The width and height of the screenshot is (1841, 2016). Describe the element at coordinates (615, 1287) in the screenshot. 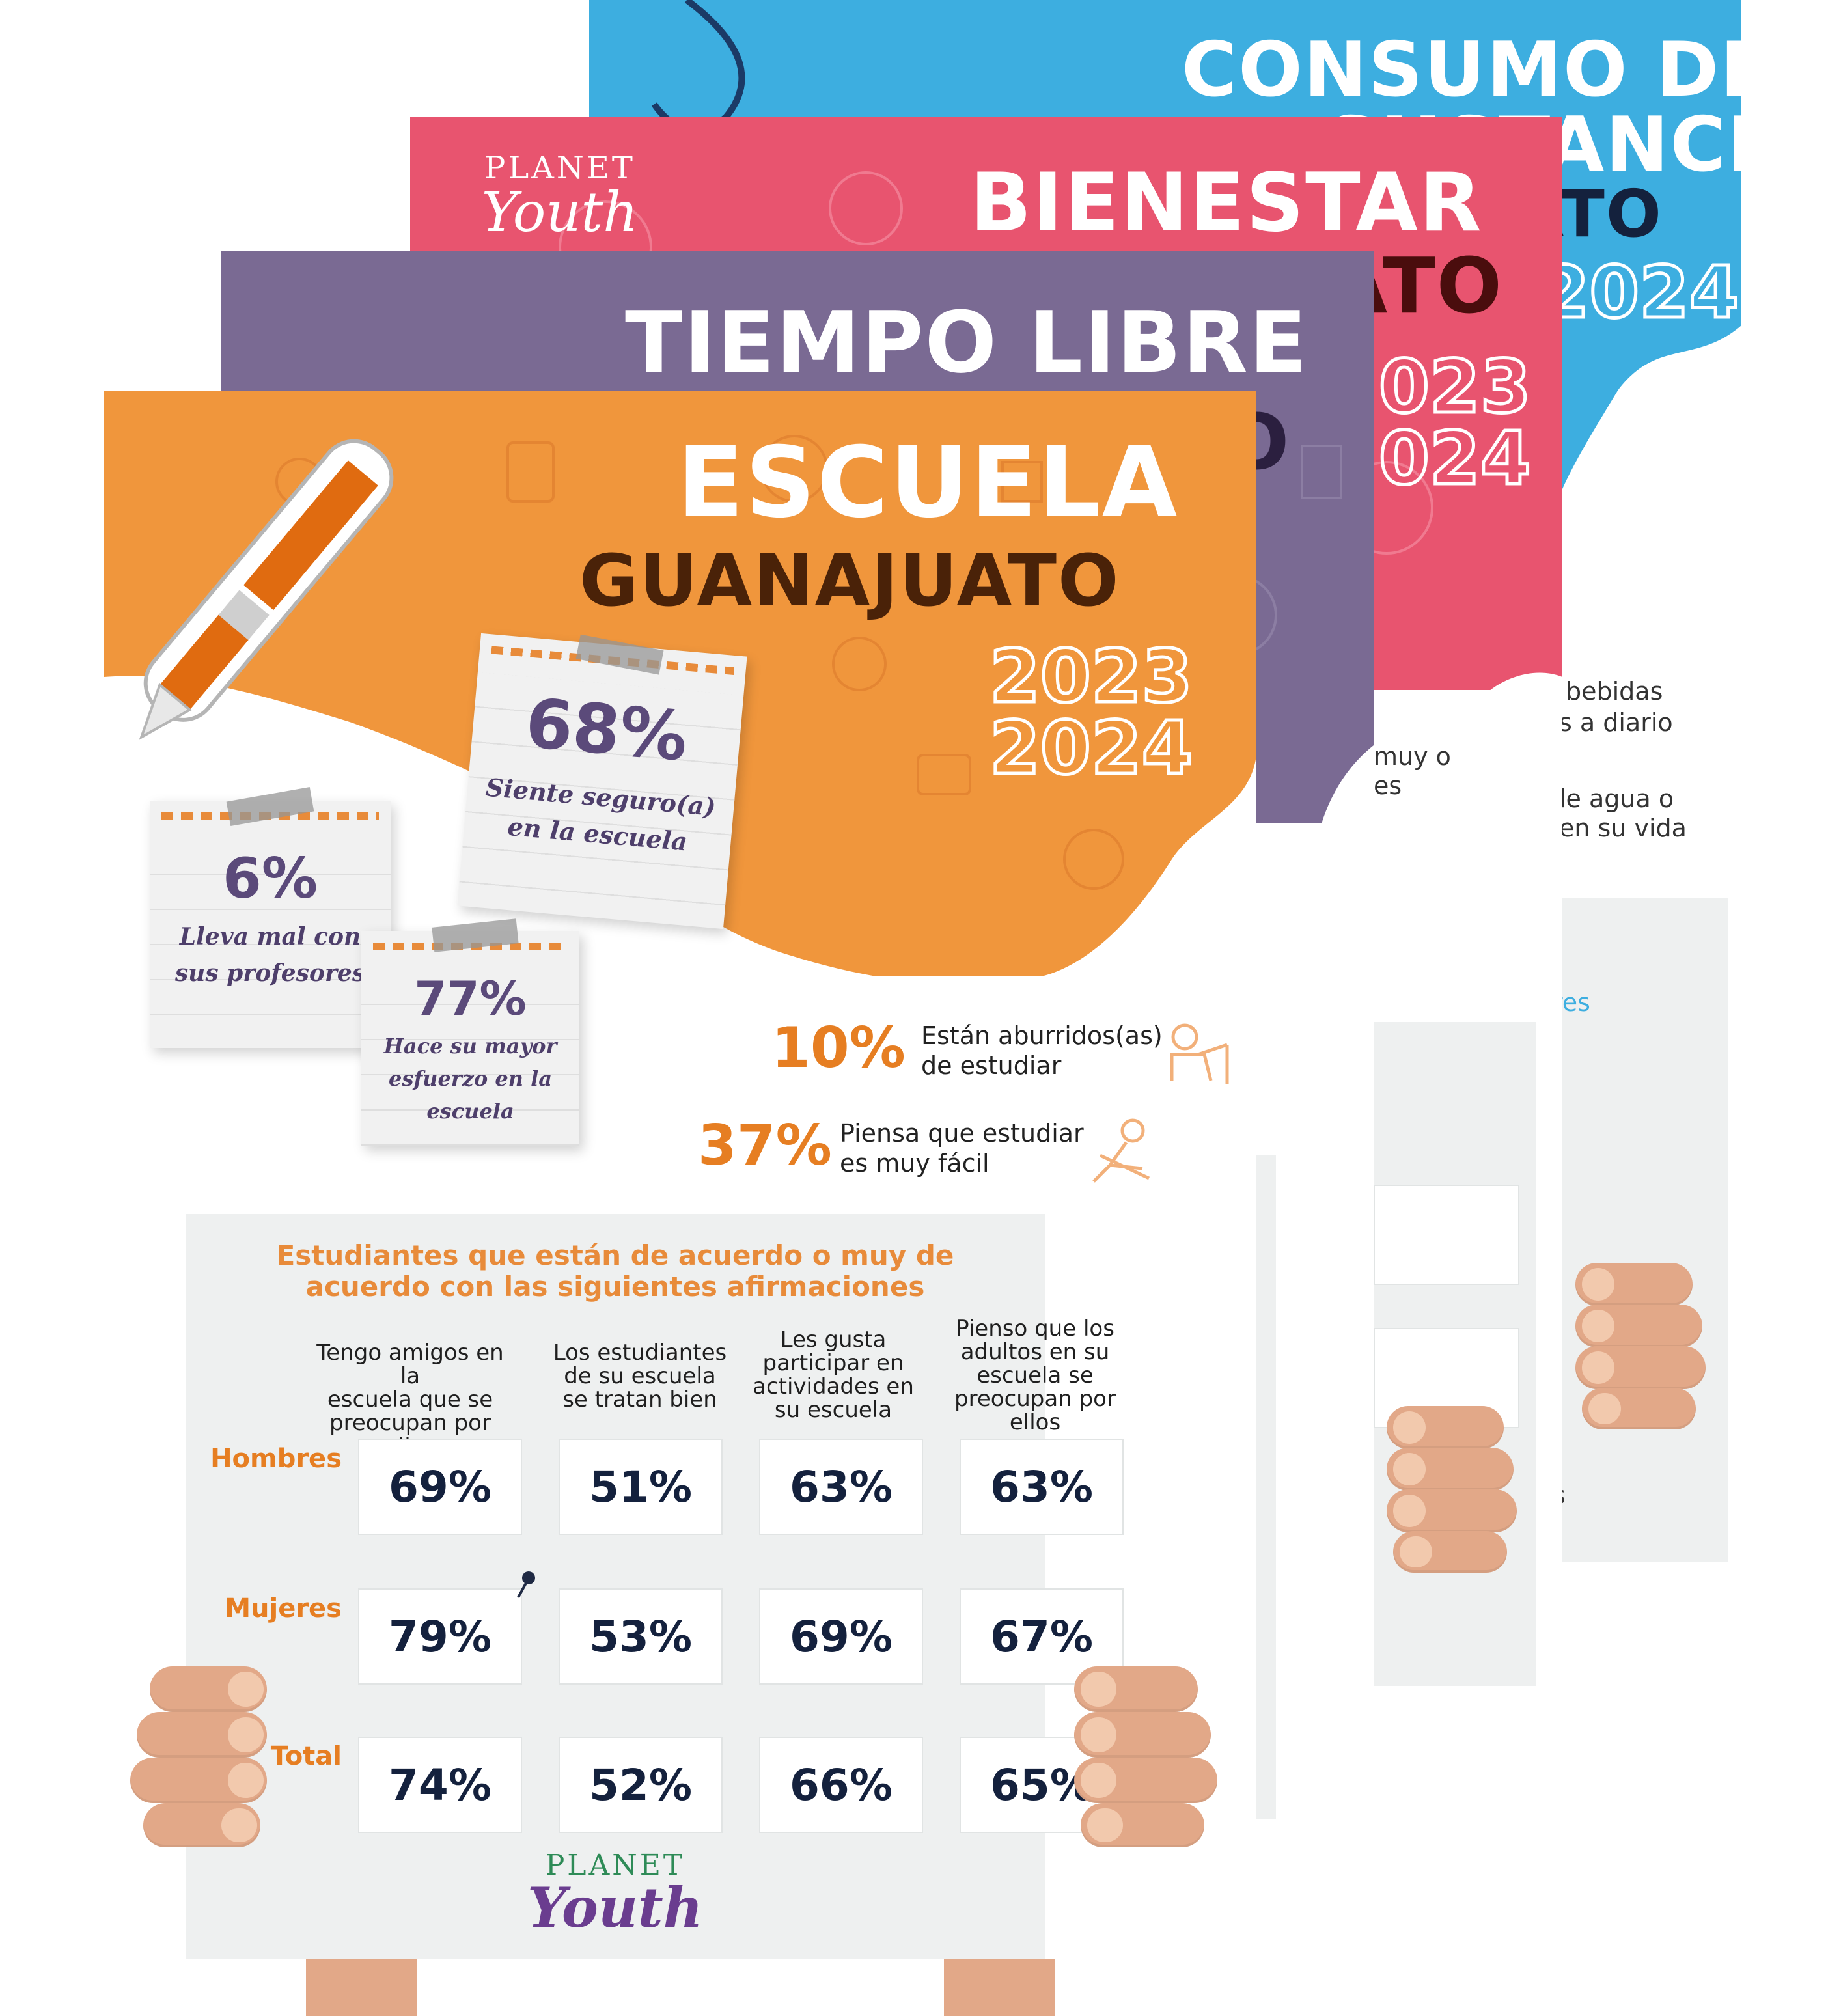

I see `agreement-table-title-line2: acuerdo con las siguientes afirmaciones` at that location.